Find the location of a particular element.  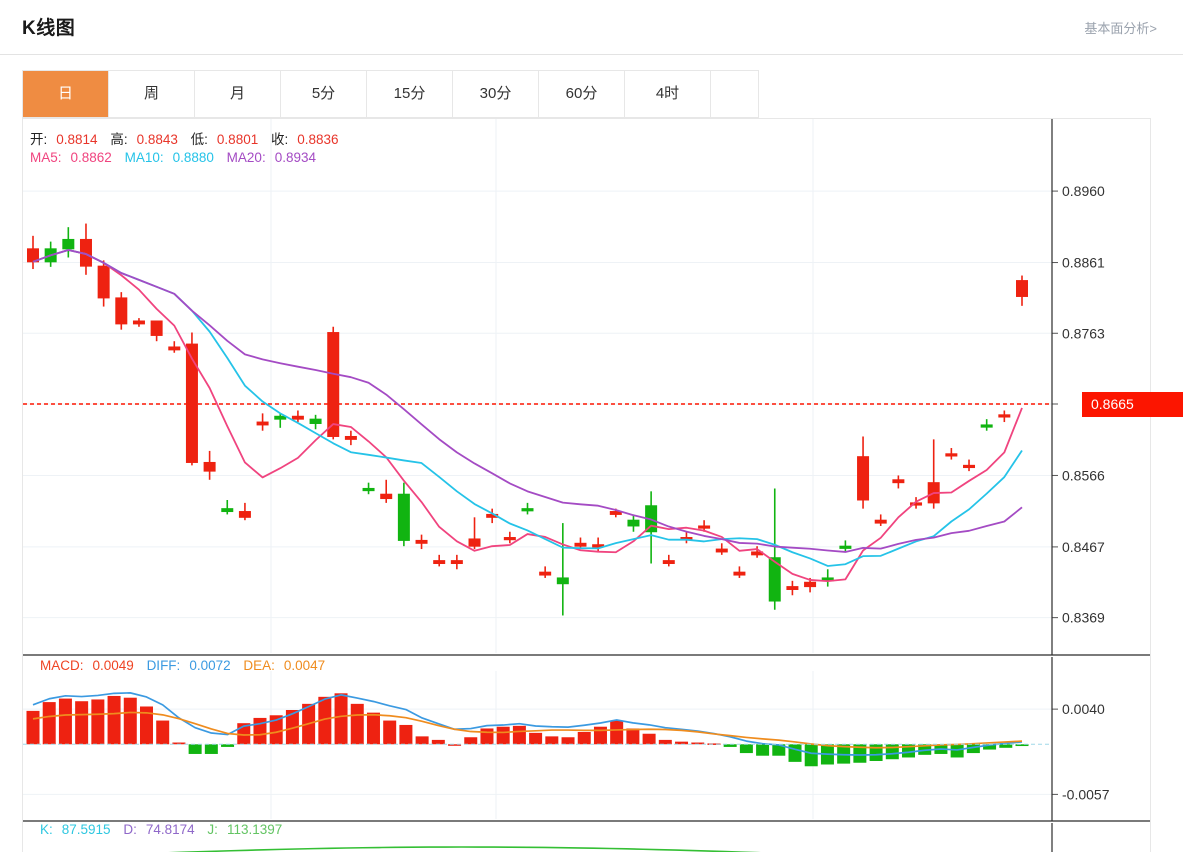

dea-line is located at coordinates (527, 730).